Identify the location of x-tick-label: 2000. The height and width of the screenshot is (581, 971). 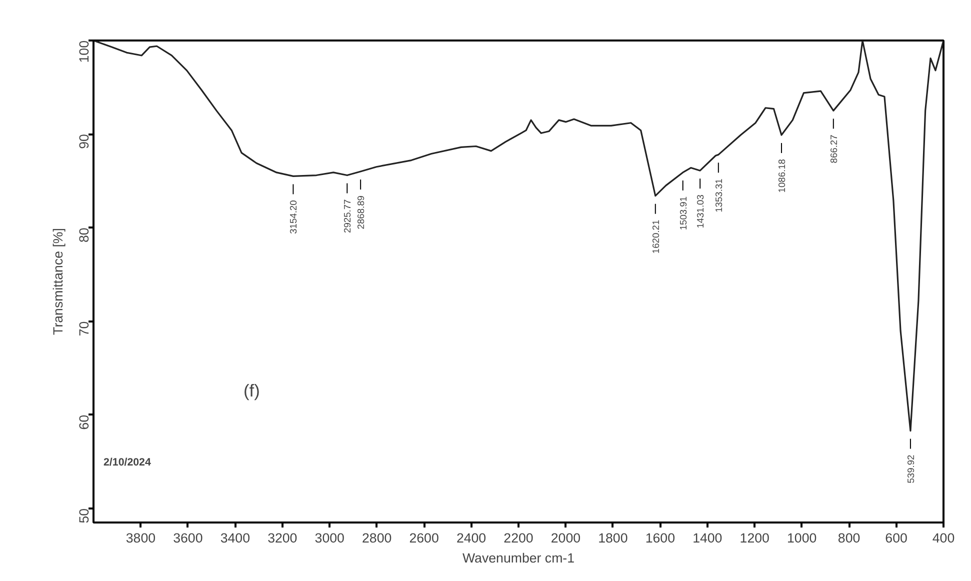
(565, 538).